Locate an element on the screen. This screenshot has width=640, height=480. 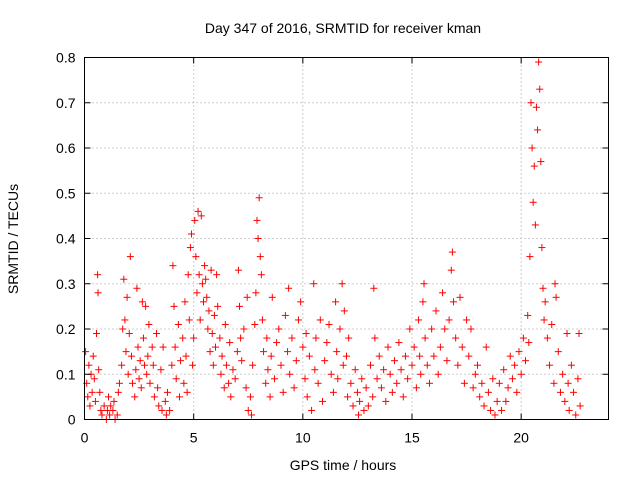
y-axis-label: SRMTID / TECUs is located at coordinates (13, 239).